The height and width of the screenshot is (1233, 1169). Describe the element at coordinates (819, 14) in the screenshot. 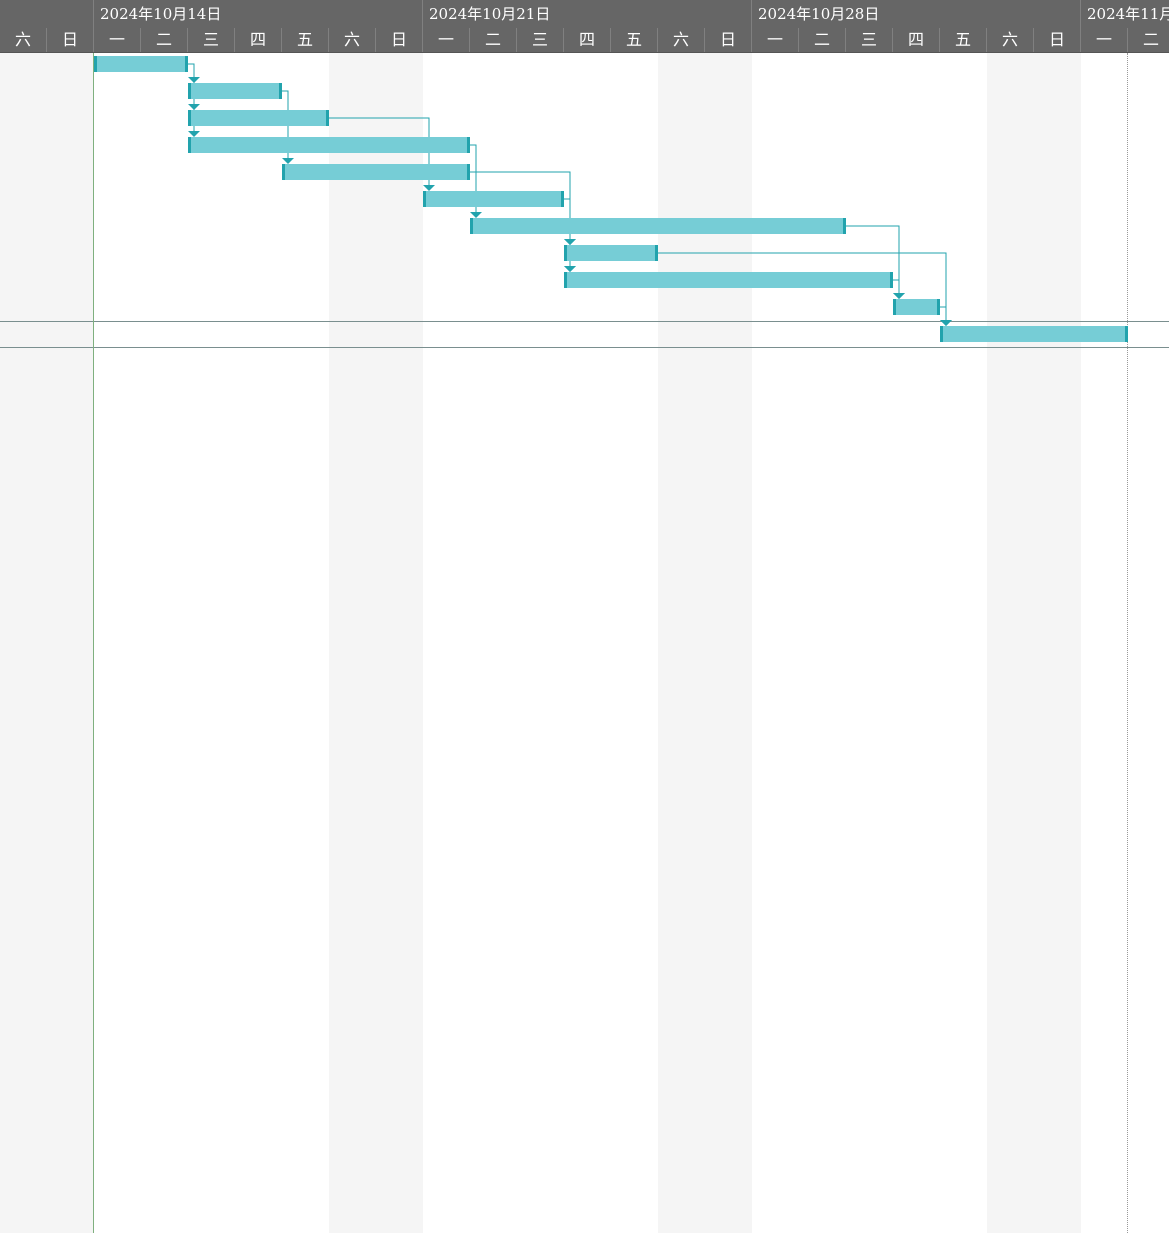

I see `week-header-label: 2024年10月28日` at that location.